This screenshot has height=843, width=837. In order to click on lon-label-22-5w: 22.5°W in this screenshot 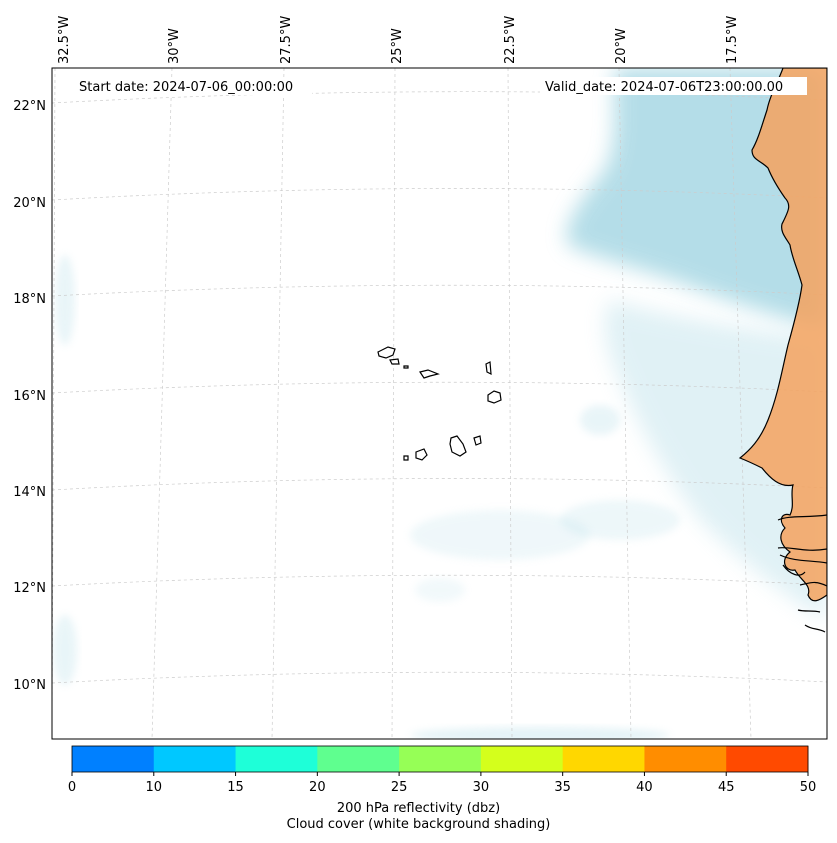, I will do `click(510, 40)`.